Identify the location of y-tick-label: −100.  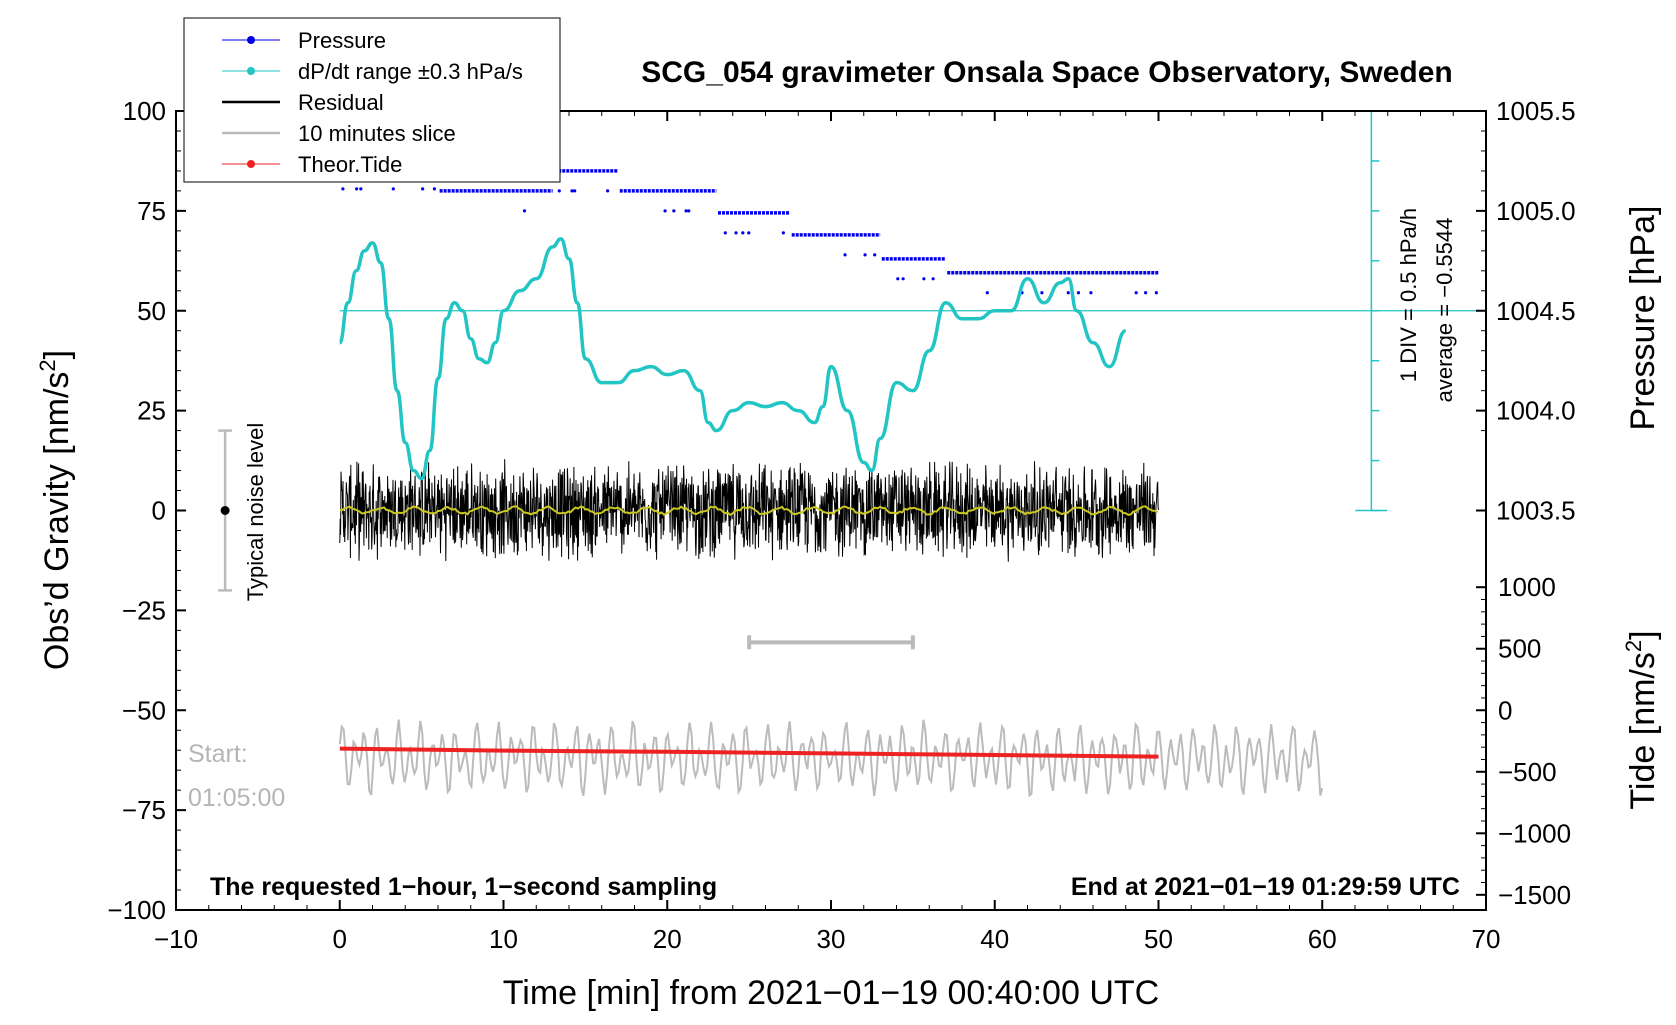
(136, 910).